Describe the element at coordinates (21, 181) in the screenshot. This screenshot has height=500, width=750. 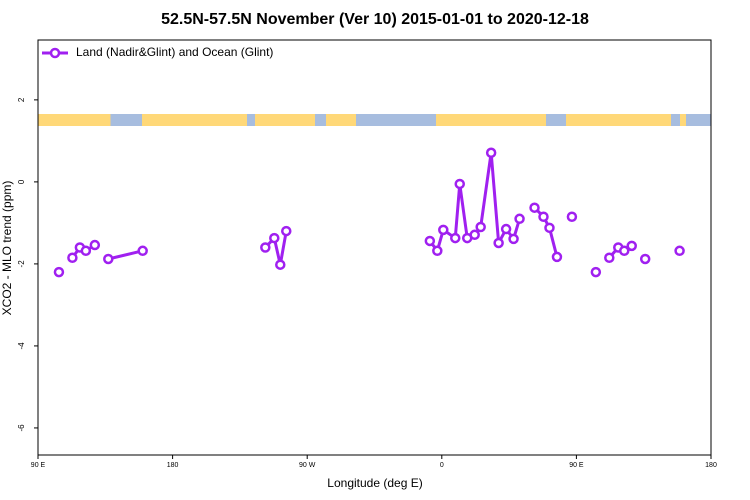
I see `y-tick-label: 0` at that location.